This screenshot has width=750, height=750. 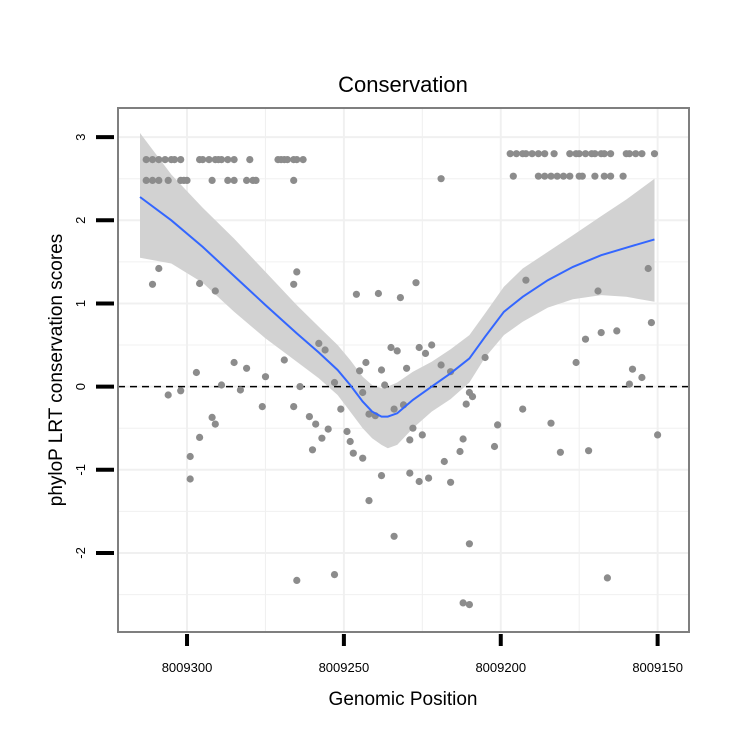 I want to click on x-tick-label: 8009300, so click(x=187, y=667).